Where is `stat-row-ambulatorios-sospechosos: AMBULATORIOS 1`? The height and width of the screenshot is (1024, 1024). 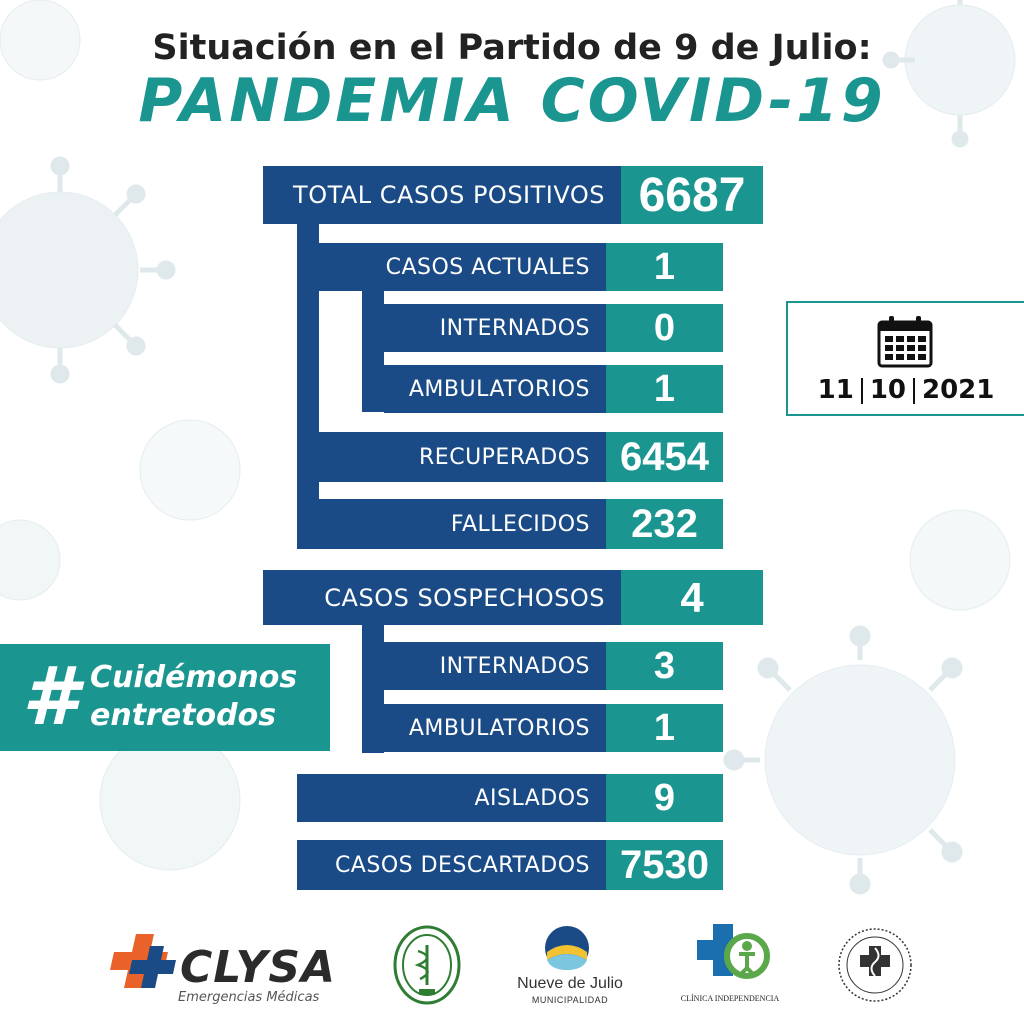 stat-row-ambulatorios-sospechosos: AMBULATORIOS 1 is located at coordinates (553, 728).